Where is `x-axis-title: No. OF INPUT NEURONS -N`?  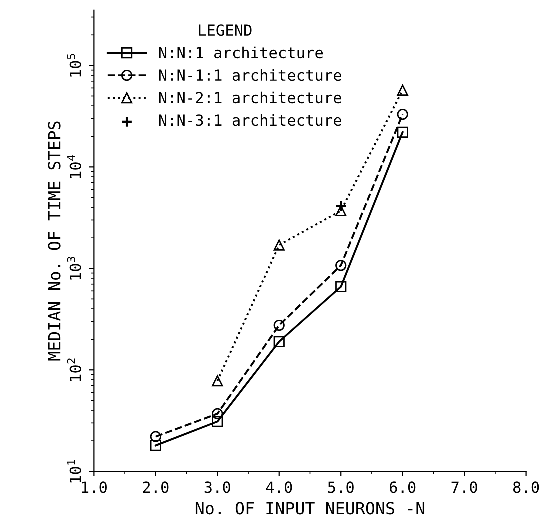 x-axis-title: No. OF INPUT NEURONS -N is located at coordinates (310, 508).